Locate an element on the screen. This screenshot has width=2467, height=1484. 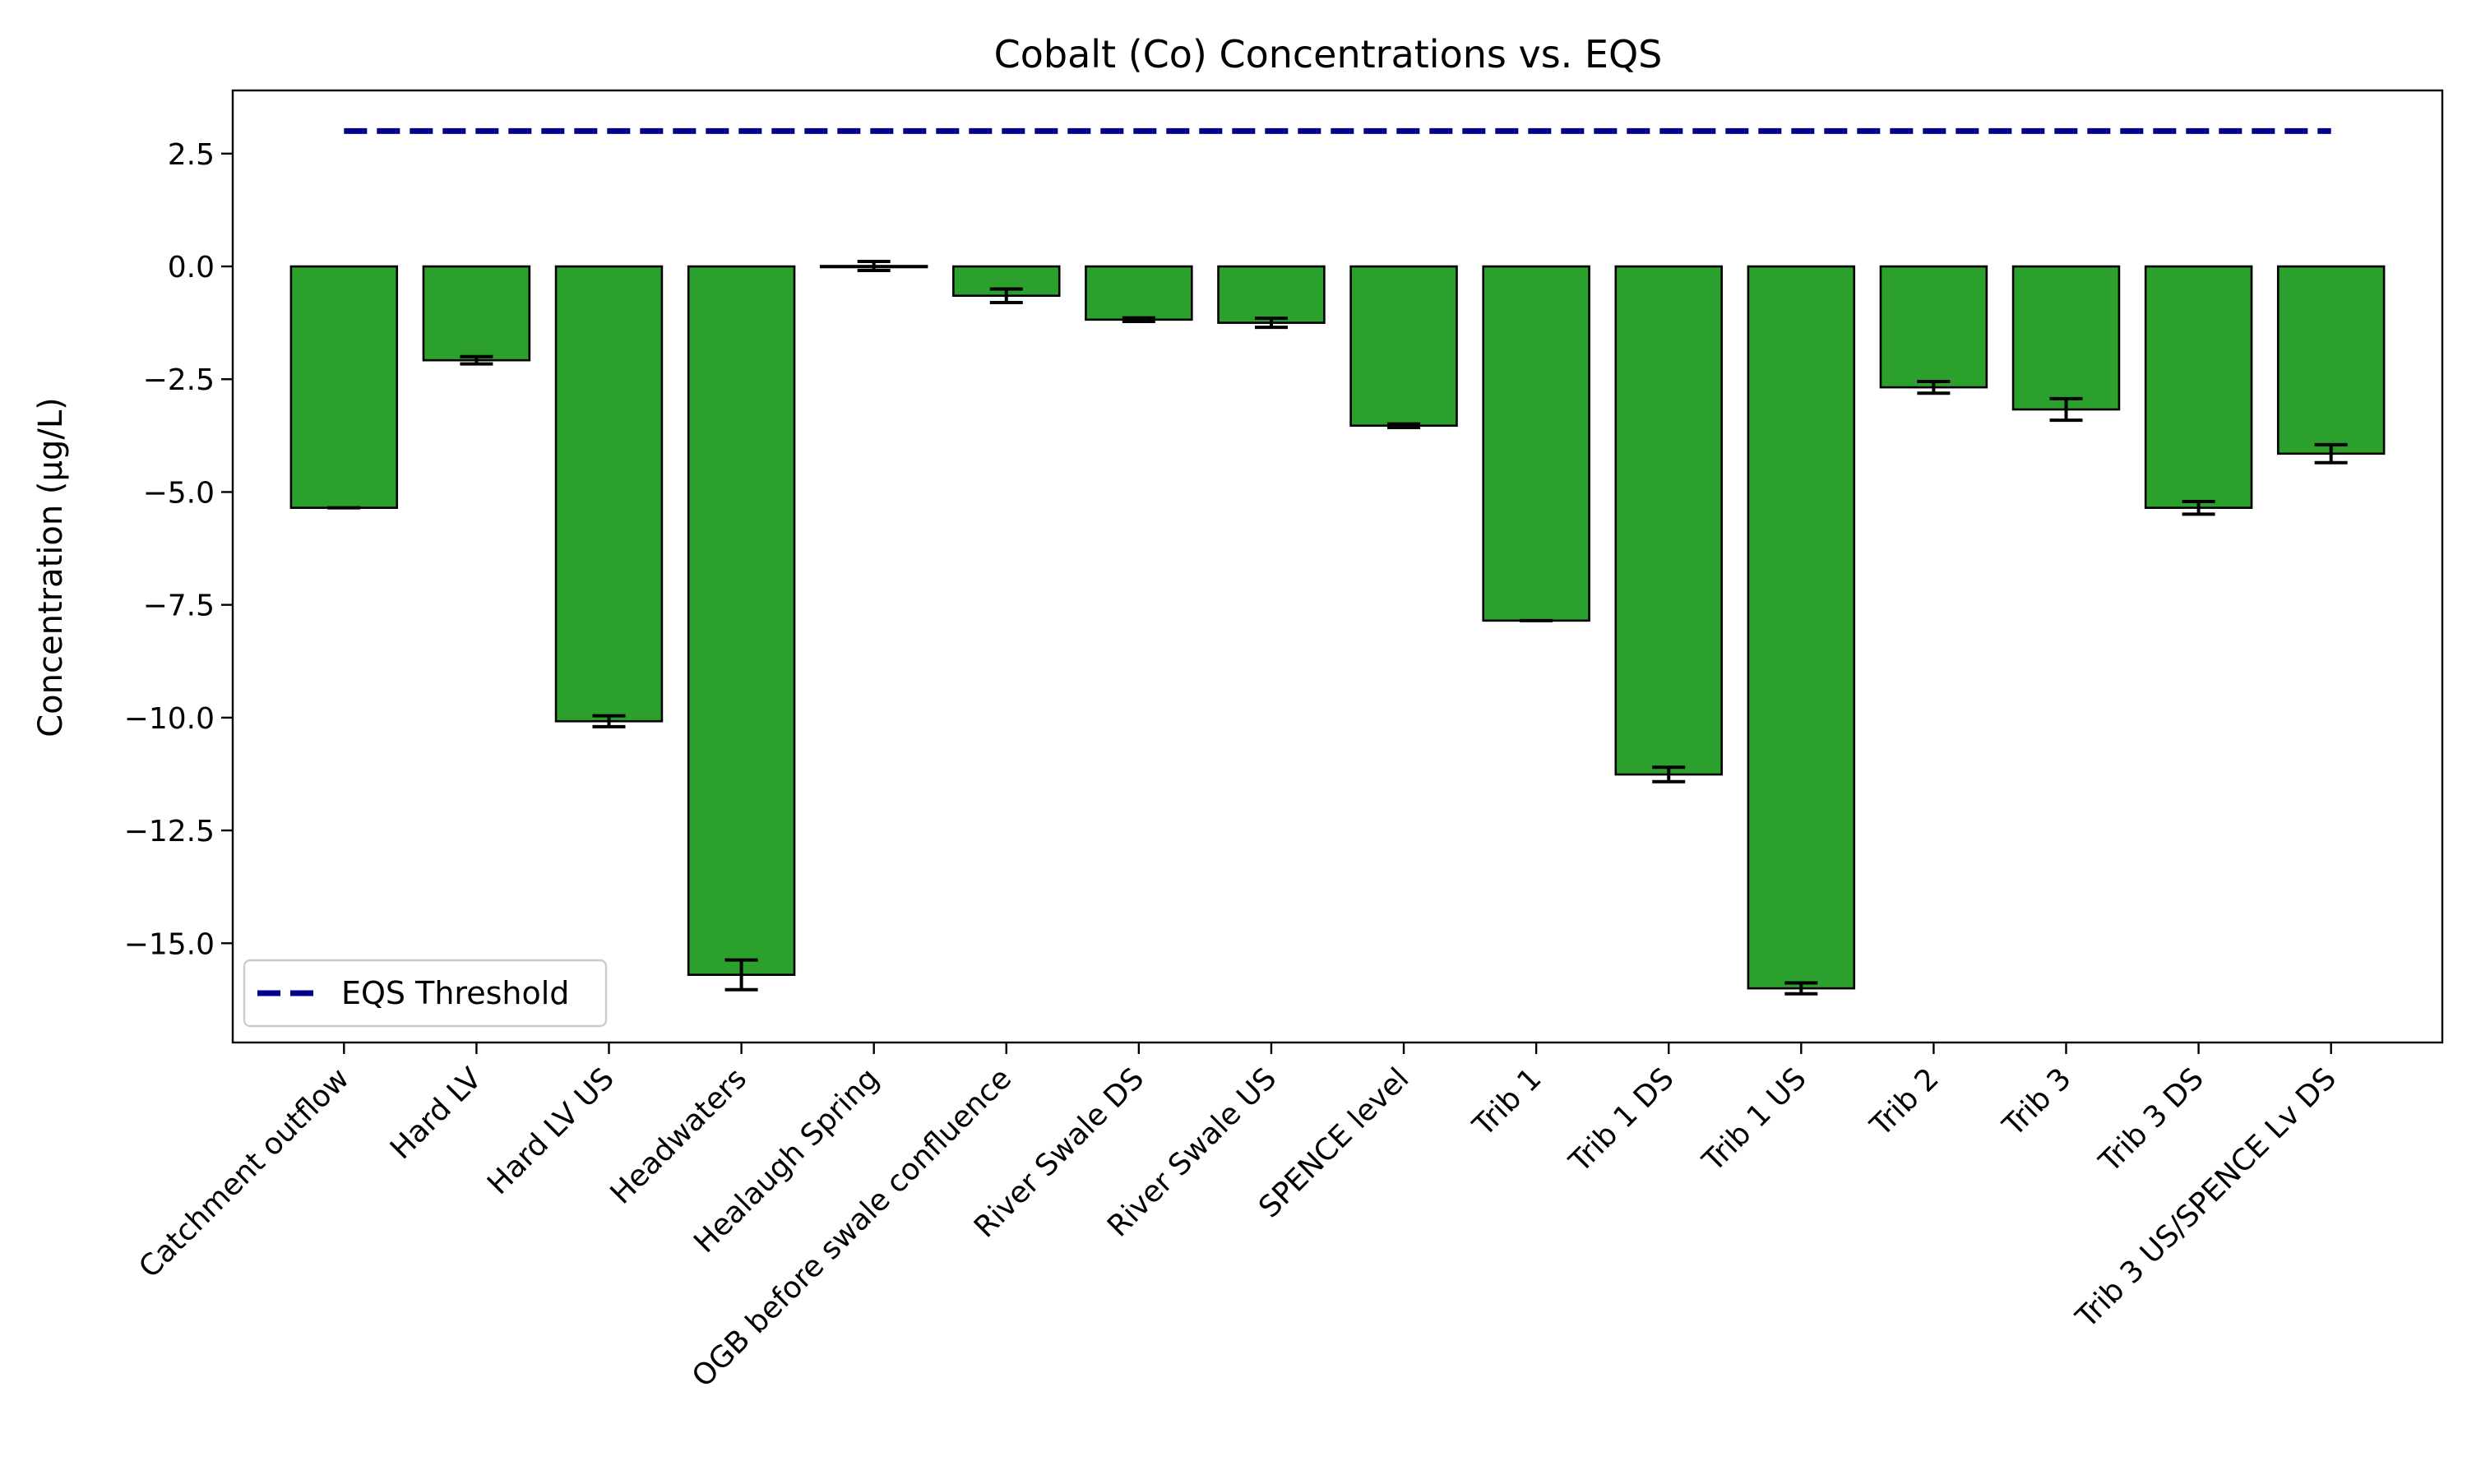
x-tick-label: Trib 2 is located at coordinates (1904, 1102).